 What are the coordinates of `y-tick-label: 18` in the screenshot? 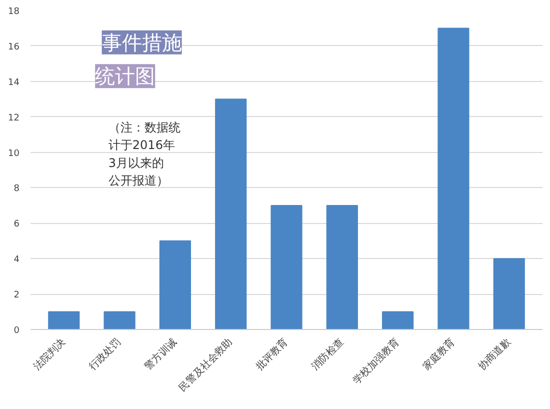 It's located at (14, 12).